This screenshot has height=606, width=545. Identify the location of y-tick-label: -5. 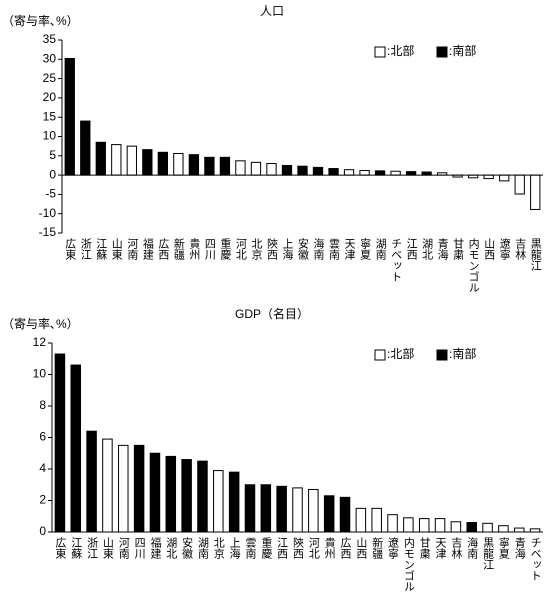
(50, 194).